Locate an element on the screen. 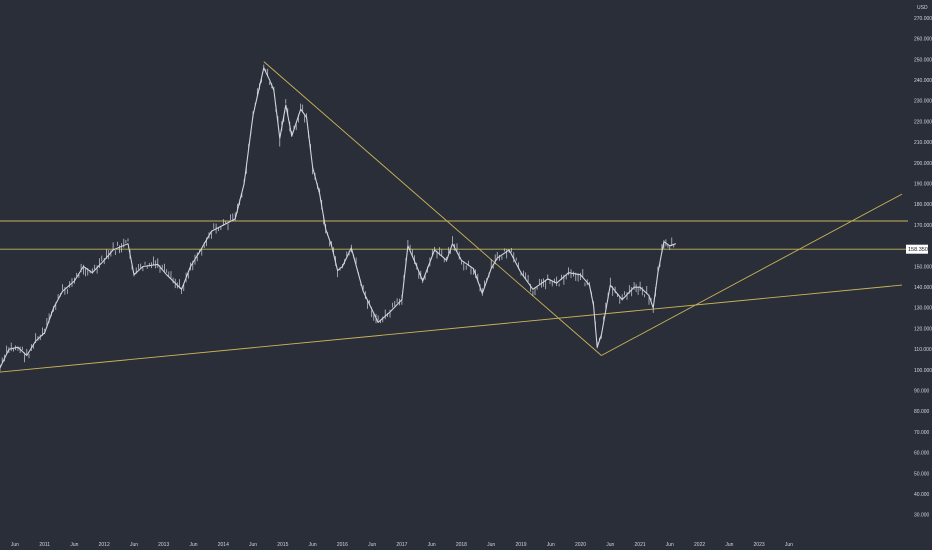 This screenshot has width=932, height=550. x-tick-label: 2011 is located at coordinates (44, 545).